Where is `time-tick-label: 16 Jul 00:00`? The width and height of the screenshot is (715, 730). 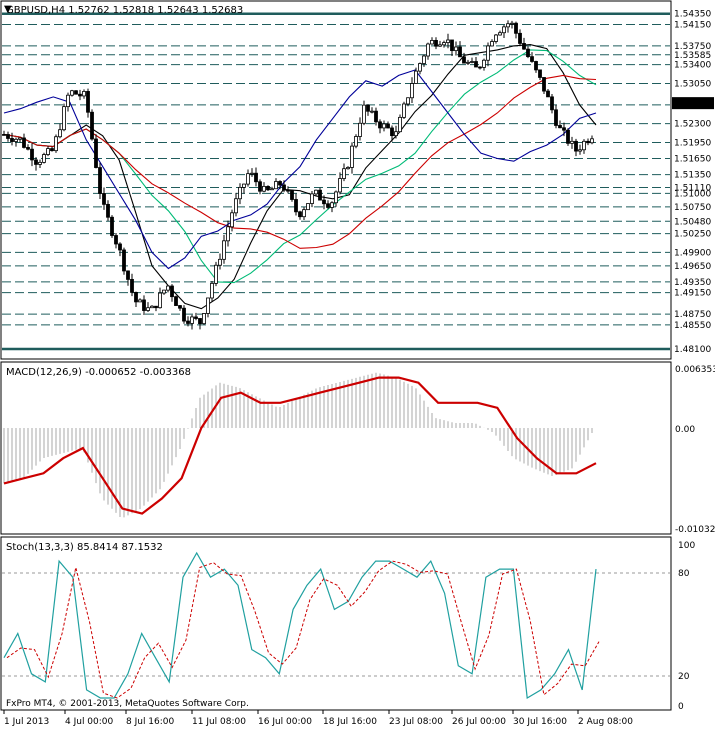 time-tick-label: 16 Jul 00:00 is located at coordinates (285, 722).